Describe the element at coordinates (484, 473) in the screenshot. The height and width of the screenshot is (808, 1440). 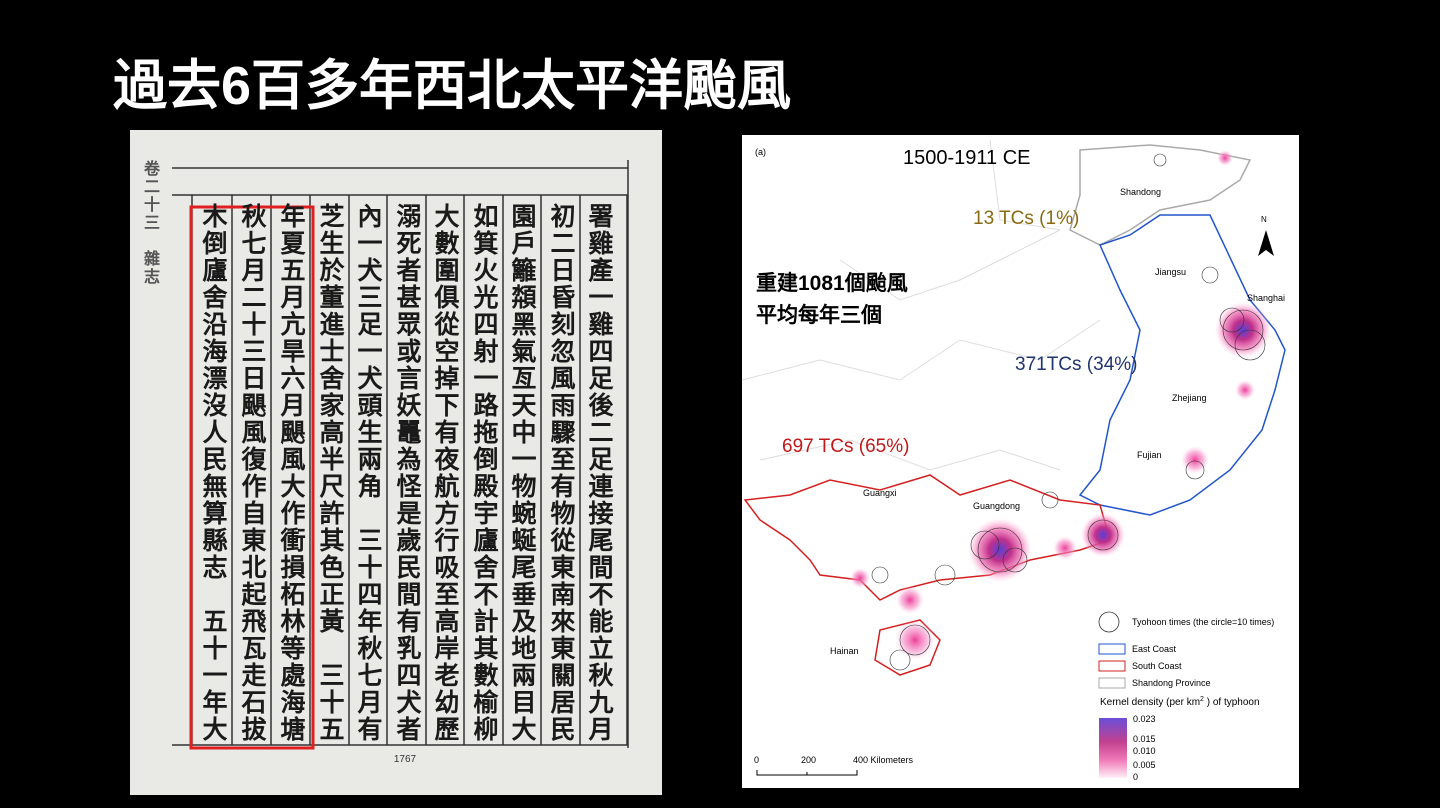
I see `text-column: 如箕火光四射一路拖倒殿宇廬舍不計其數榆柳` at that location.